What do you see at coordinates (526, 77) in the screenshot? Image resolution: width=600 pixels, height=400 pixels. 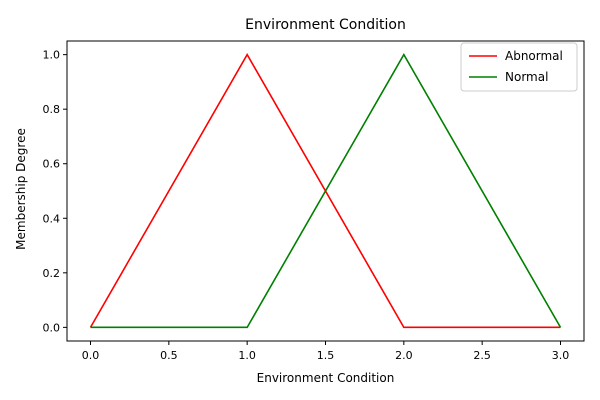 I see `legend-label-normal: Normal` at bounding box center [526, 77].